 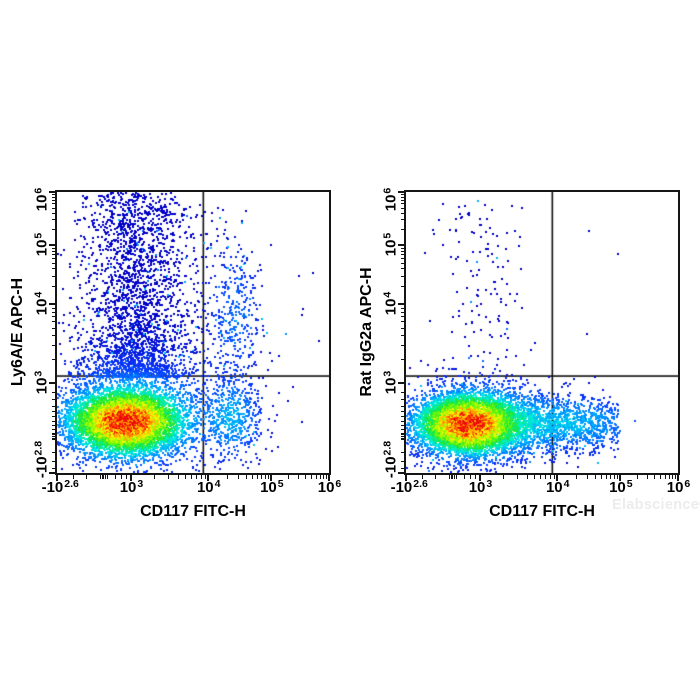 What do you see at coordinates (678, 487) in the screenshot?
I see `x-tick-label: 10⁶` at bounding box center [678, 487].